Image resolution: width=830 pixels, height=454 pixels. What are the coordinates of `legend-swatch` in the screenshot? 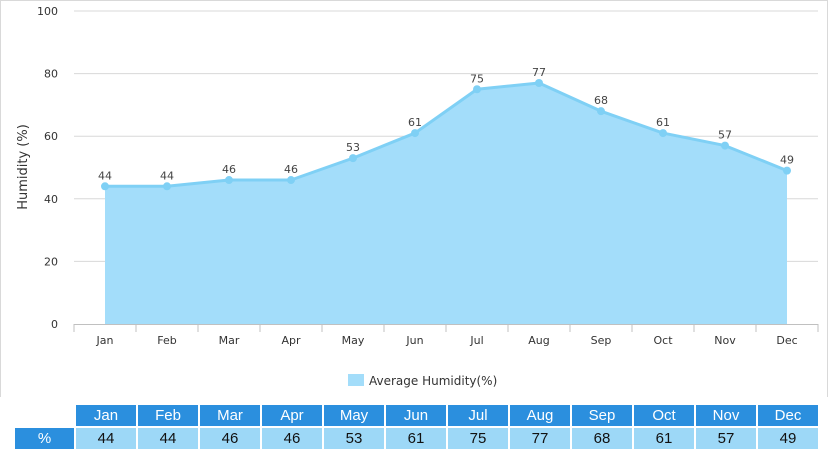 It's located at (356, 380).